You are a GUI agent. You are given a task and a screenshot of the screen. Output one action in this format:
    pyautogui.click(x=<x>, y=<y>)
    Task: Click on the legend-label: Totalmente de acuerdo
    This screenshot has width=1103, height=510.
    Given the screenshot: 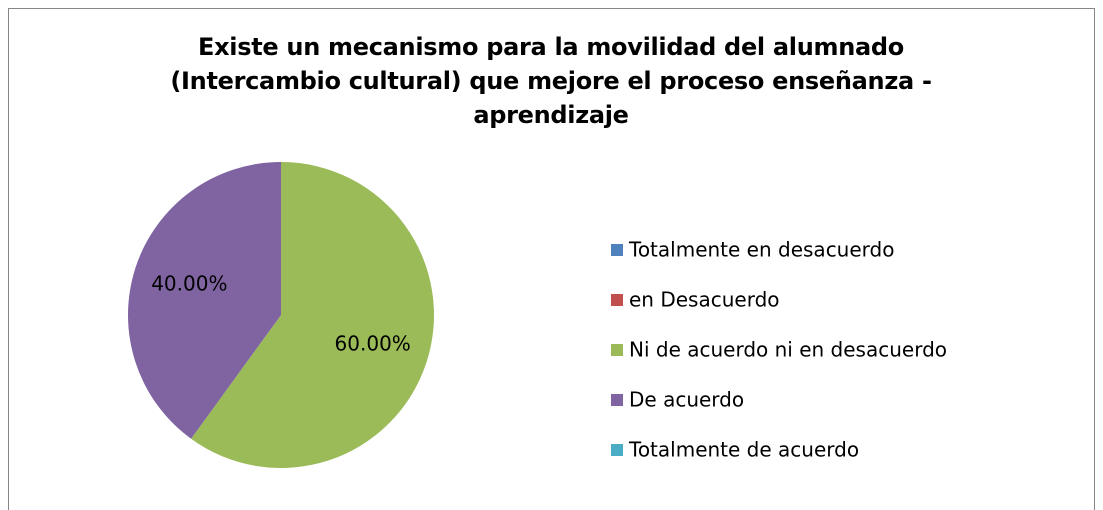 What is the action you would take?
    pyautogui.click(x=743, y=450)
    